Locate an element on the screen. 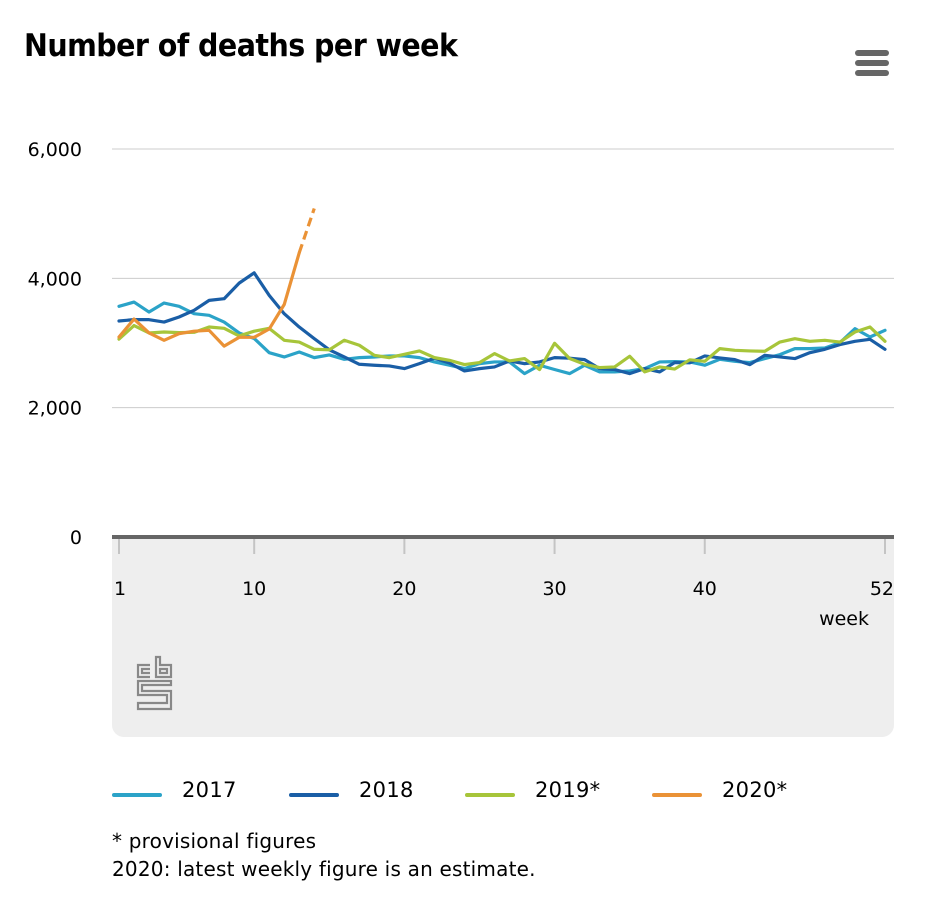 This screenshot has height=914, width=930. line-2020 is located at coordinates (209, 299).